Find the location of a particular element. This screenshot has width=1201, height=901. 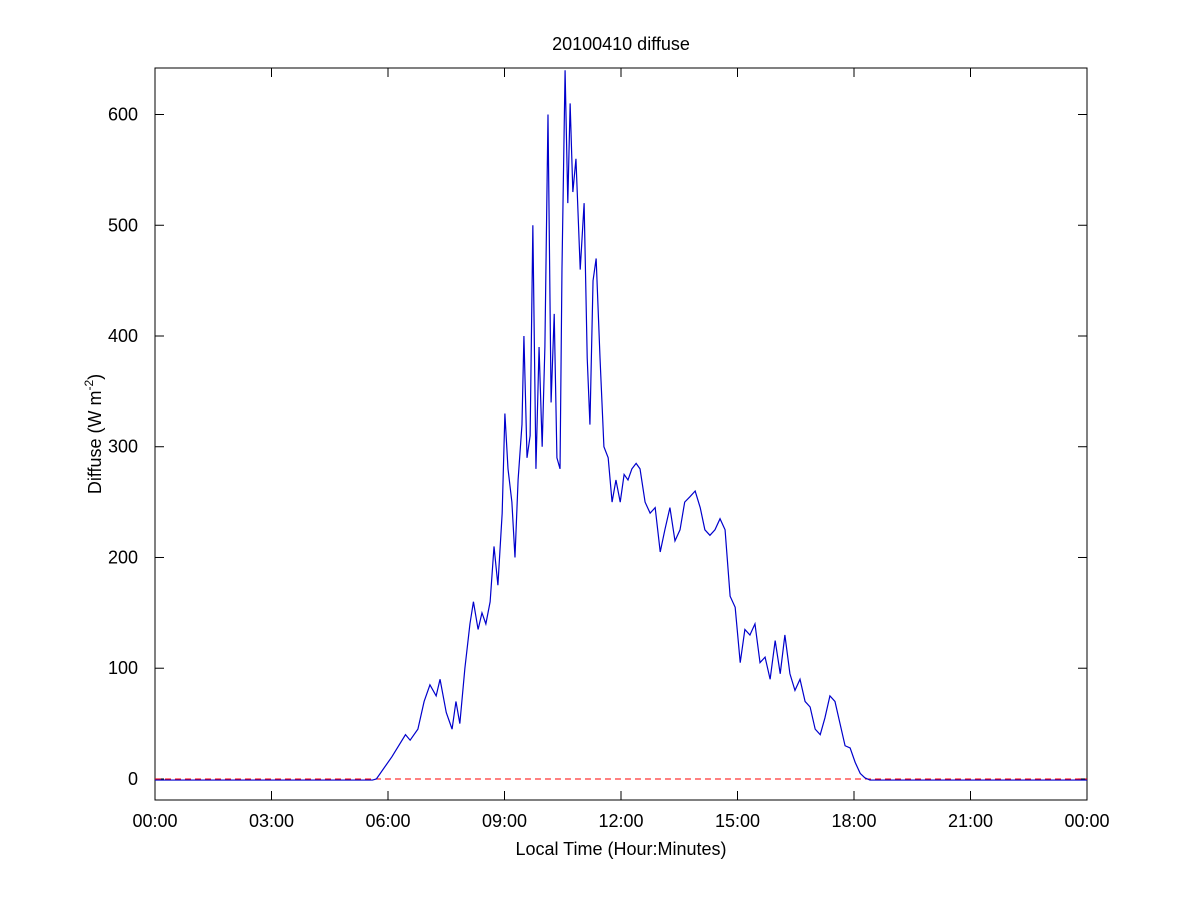

y-axis-label: Diffuse (W m-2) is located at coordinates (93, 434).